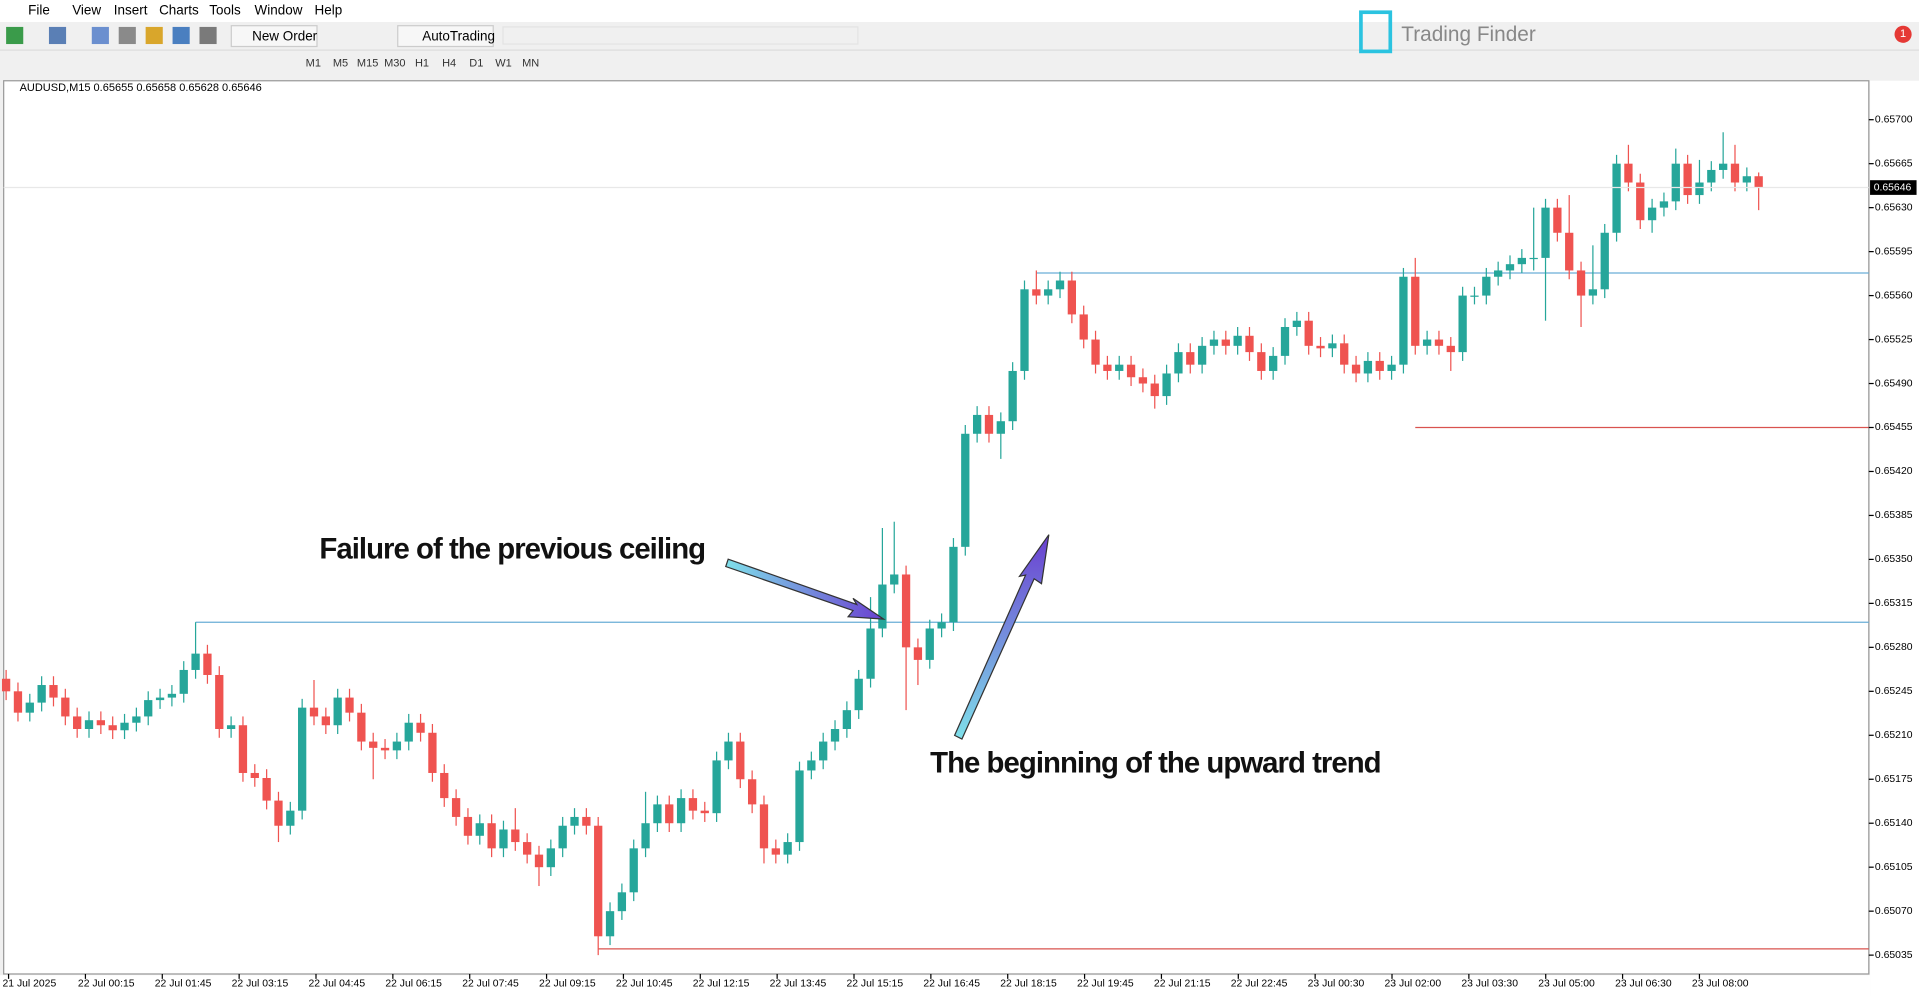 The width and height of the screenshot is (1919, 996). I want to click on arrow, so click(1001, 637).